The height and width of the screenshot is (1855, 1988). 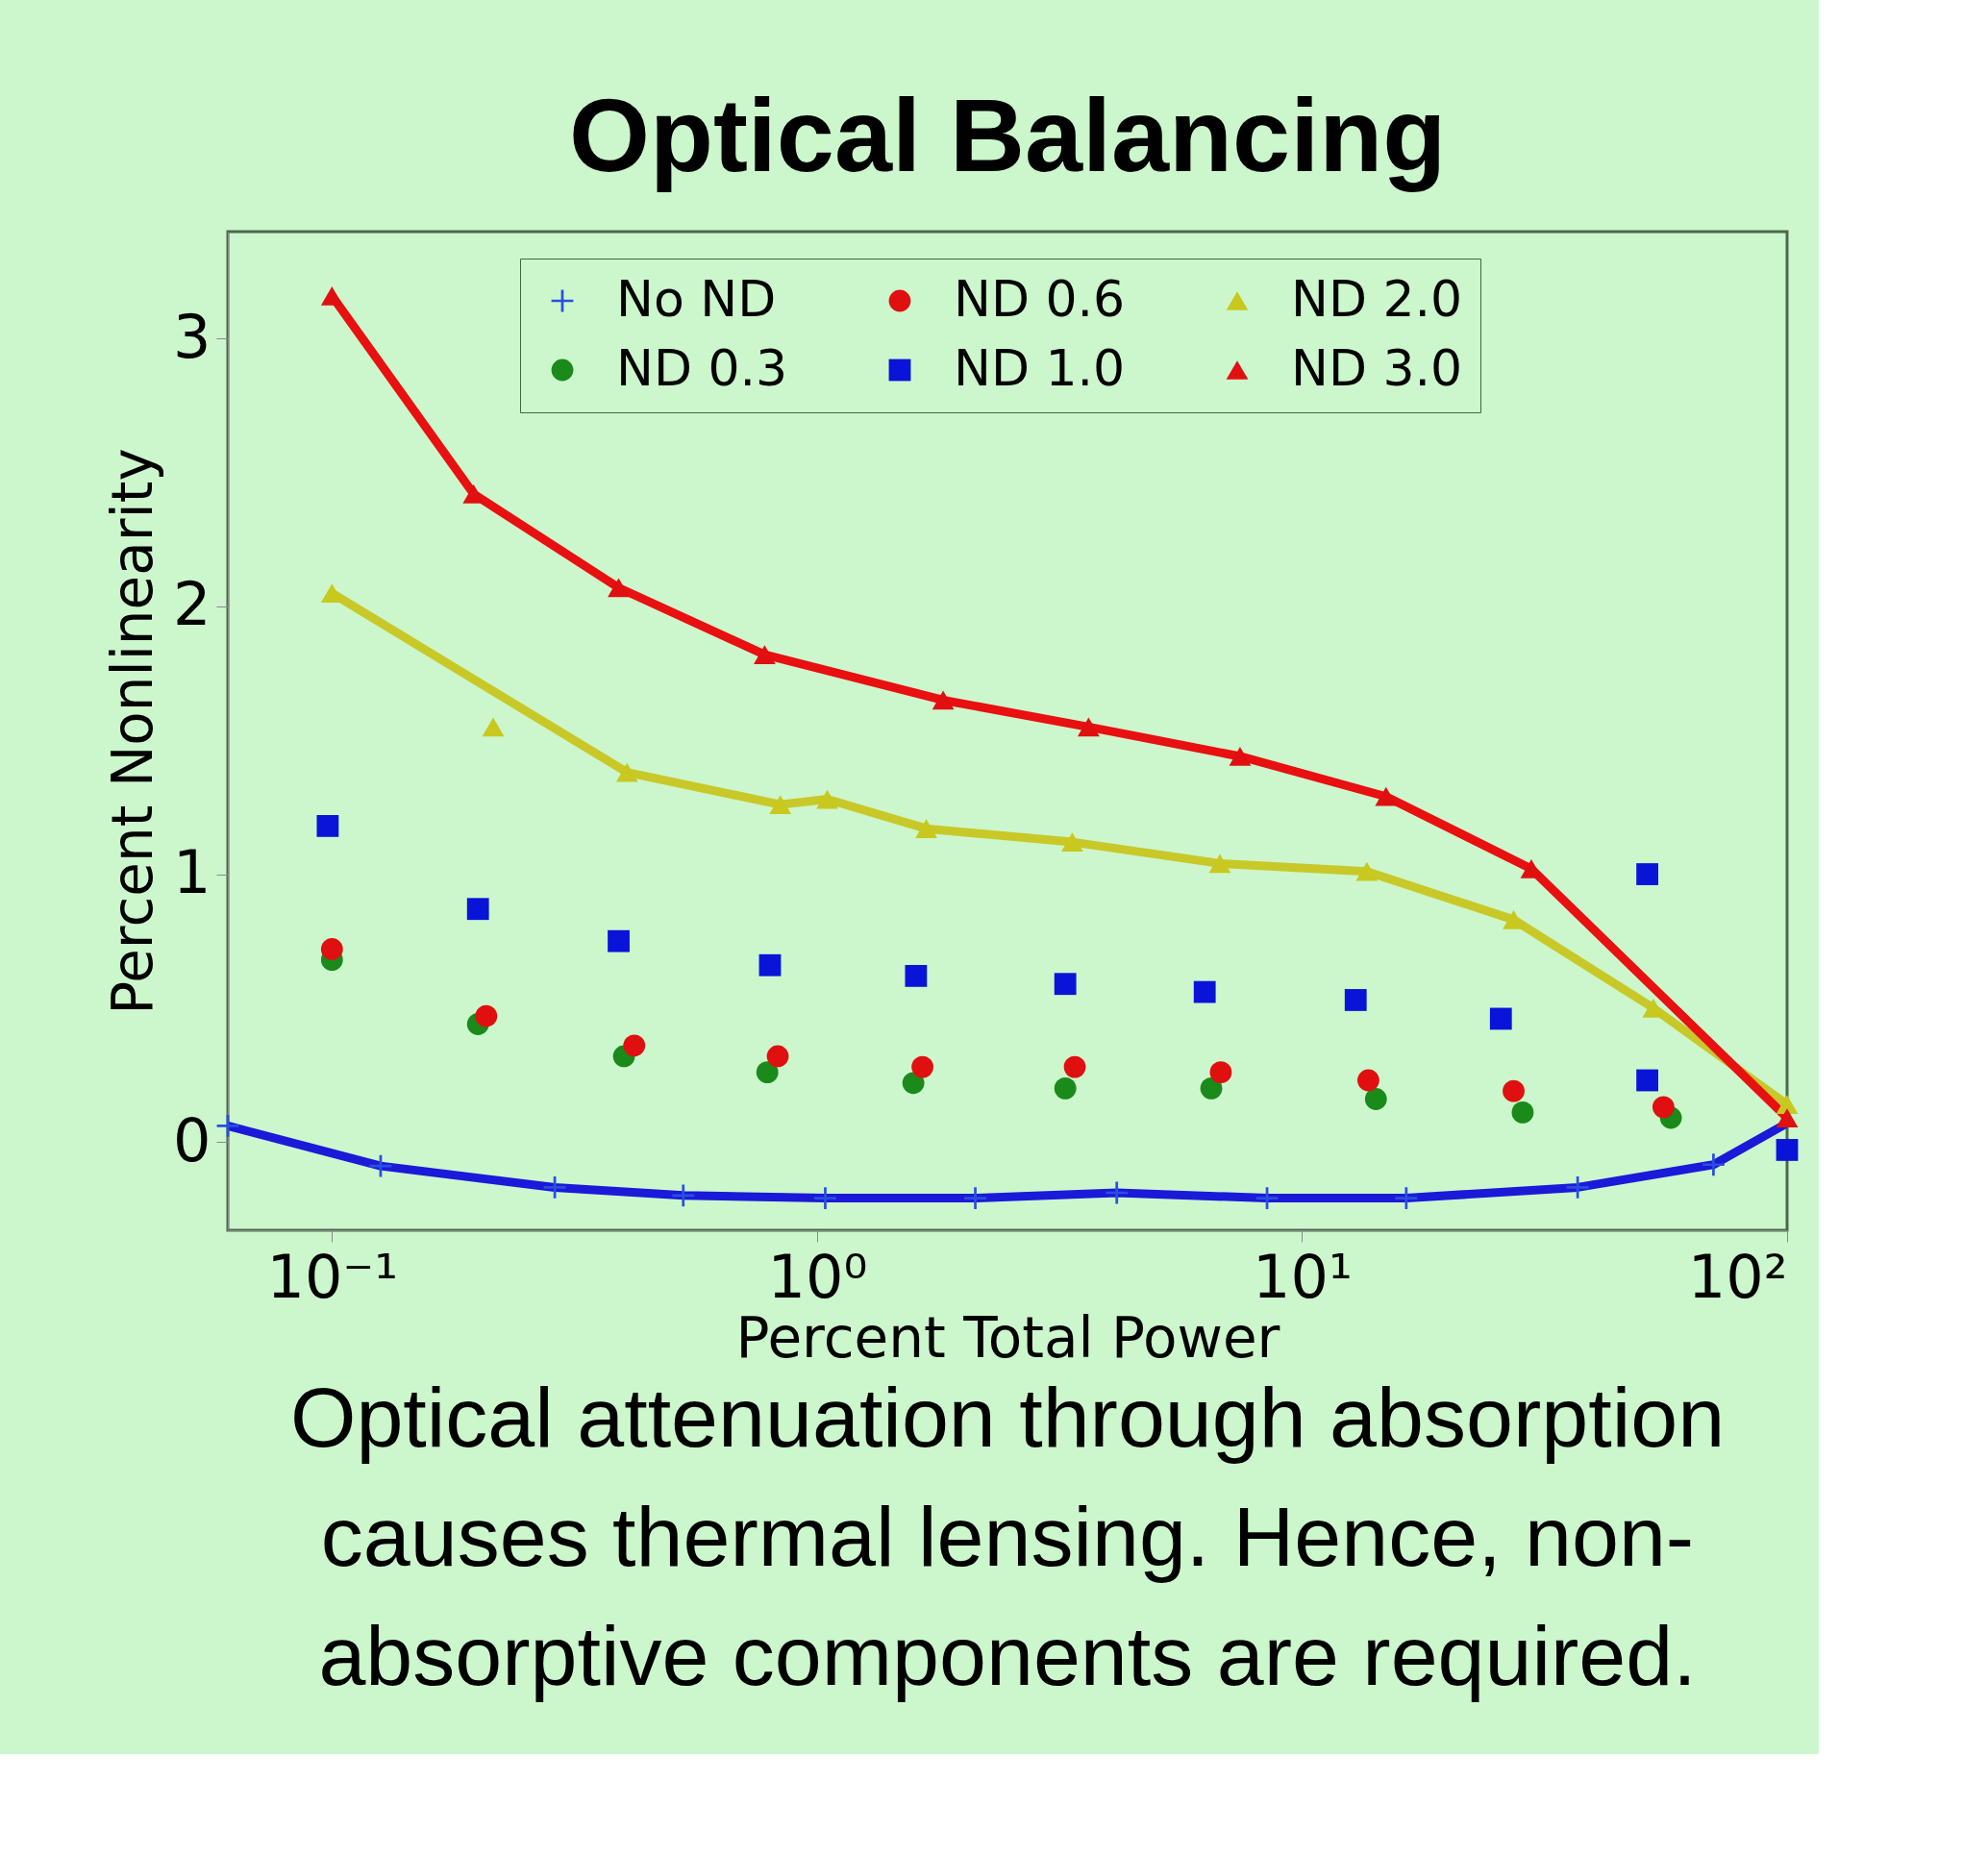 I want to click on y-tick-label: 1, so click(x=192, y=872).